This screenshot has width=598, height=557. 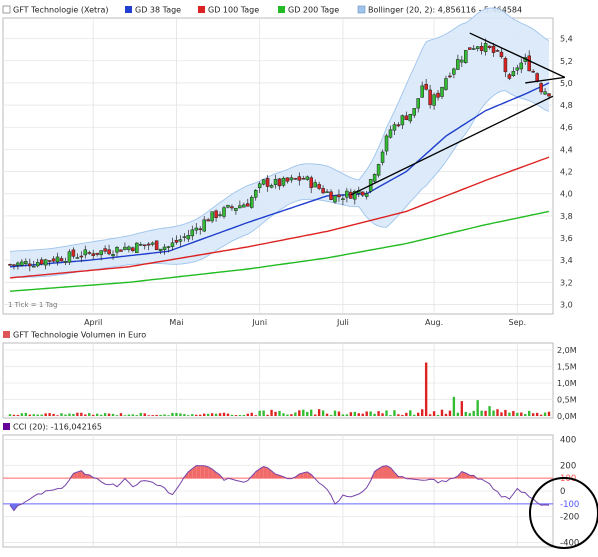 I want to click on price-y-tick-label: 3,4, so click(x=566, y=260).